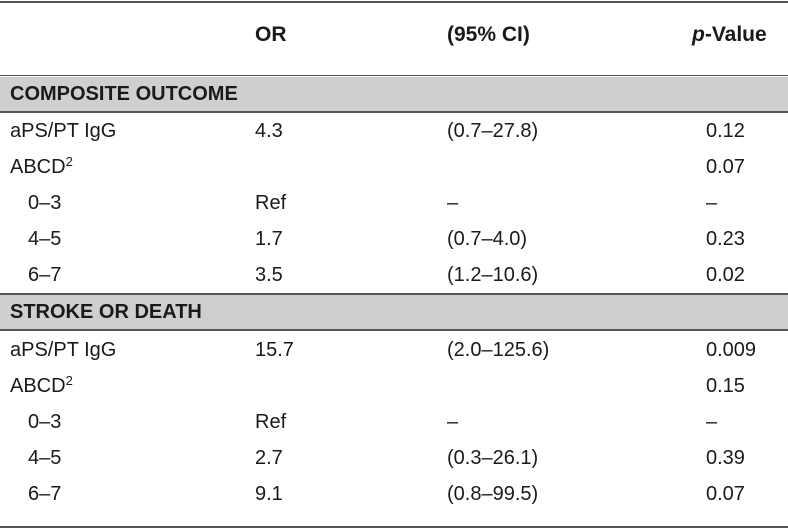 The height and width of the screenshot is (529, 788). I want to click on header-p-suffix: -Value, so click(735, 34).